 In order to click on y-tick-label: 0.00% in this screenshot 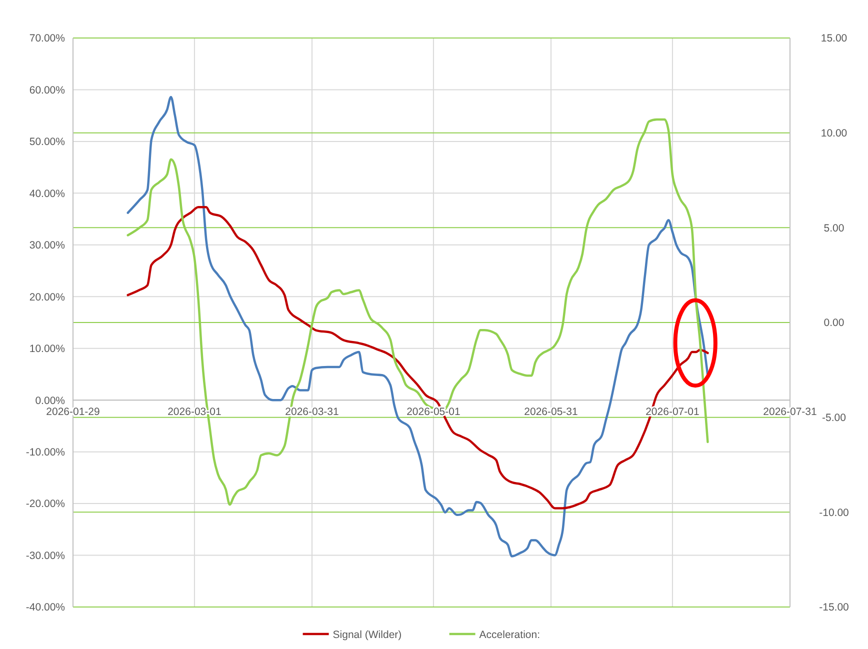, I will do `click(50, 400)`.